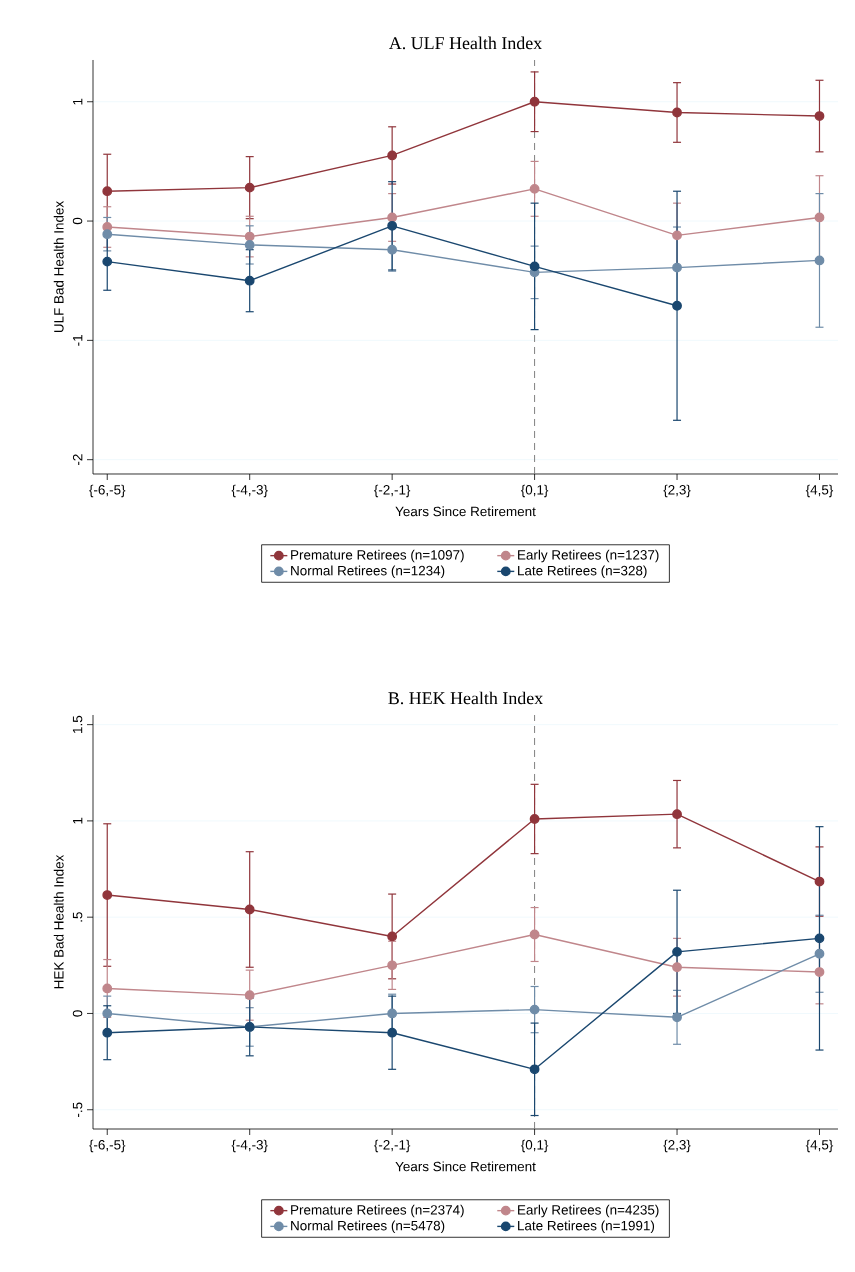 The image size is (855, 1272). Describe the element at coordinates (377, 556) in the screenshot. I see `legend-label: Premature Retirees (n=1097)` at that location.